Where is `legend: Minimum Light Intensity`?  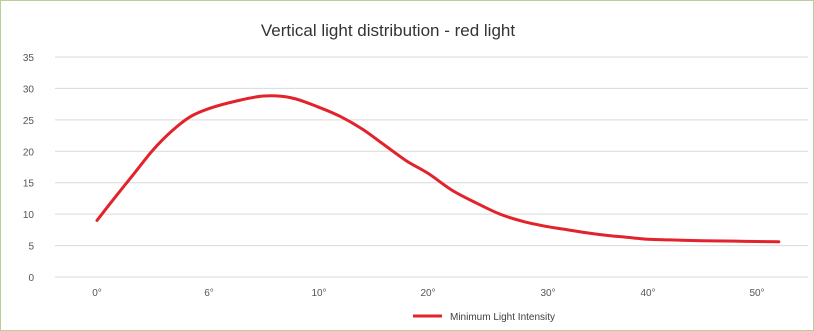 legend: Minimum Light Intensity is located at coordinates (484, 317).